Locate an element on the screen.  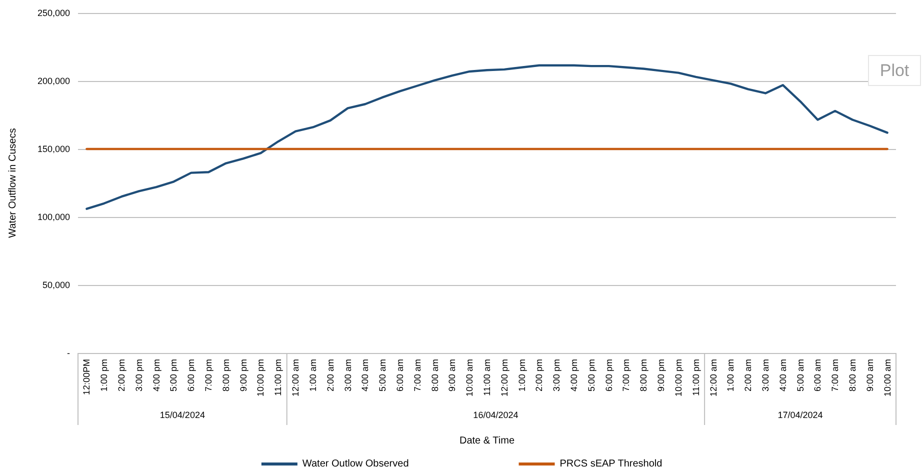
y-tick-label: 50,000 is located at coordinates (56, 285).